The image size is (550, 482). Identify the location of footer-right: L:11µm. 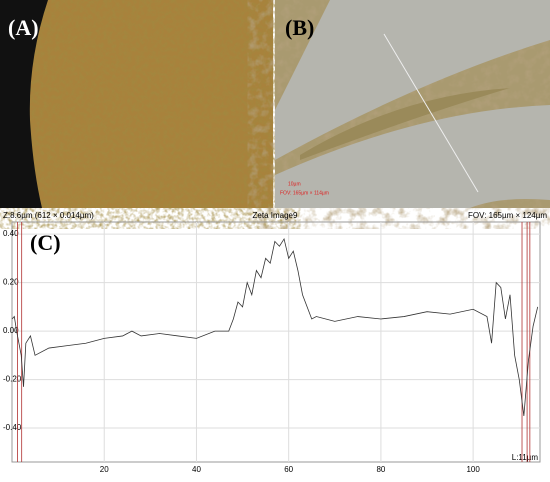
(525, 457).